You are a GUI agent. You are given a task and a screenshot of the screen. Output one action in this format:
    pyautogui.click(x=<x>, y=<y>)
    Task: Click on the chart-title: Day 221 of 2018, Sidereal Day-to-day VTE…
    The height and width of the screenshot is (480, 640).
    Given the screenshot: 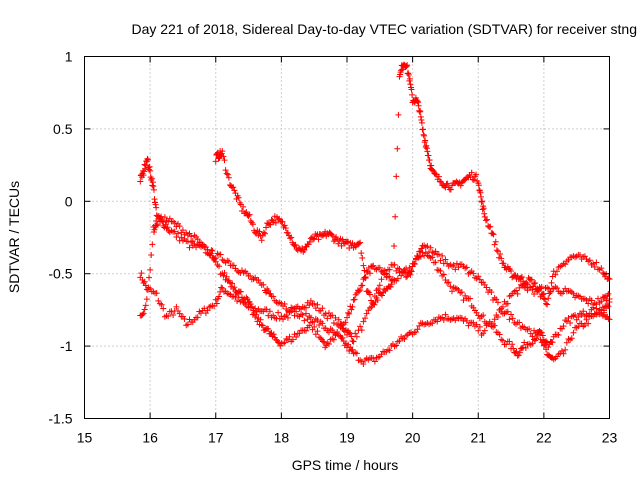 What is the action you would take?
    pyautogui.click(x=384, y=29)
    